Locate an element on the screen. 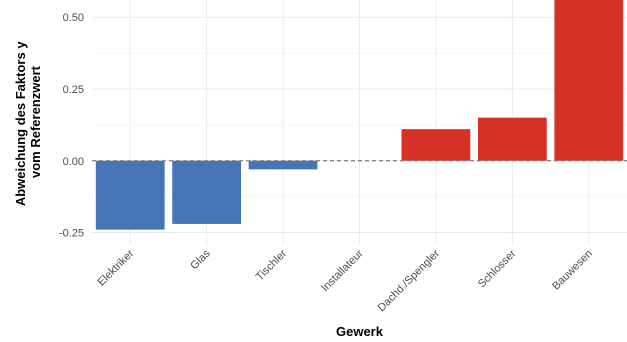  bar-schlosser is located at coordinates (512, 139).